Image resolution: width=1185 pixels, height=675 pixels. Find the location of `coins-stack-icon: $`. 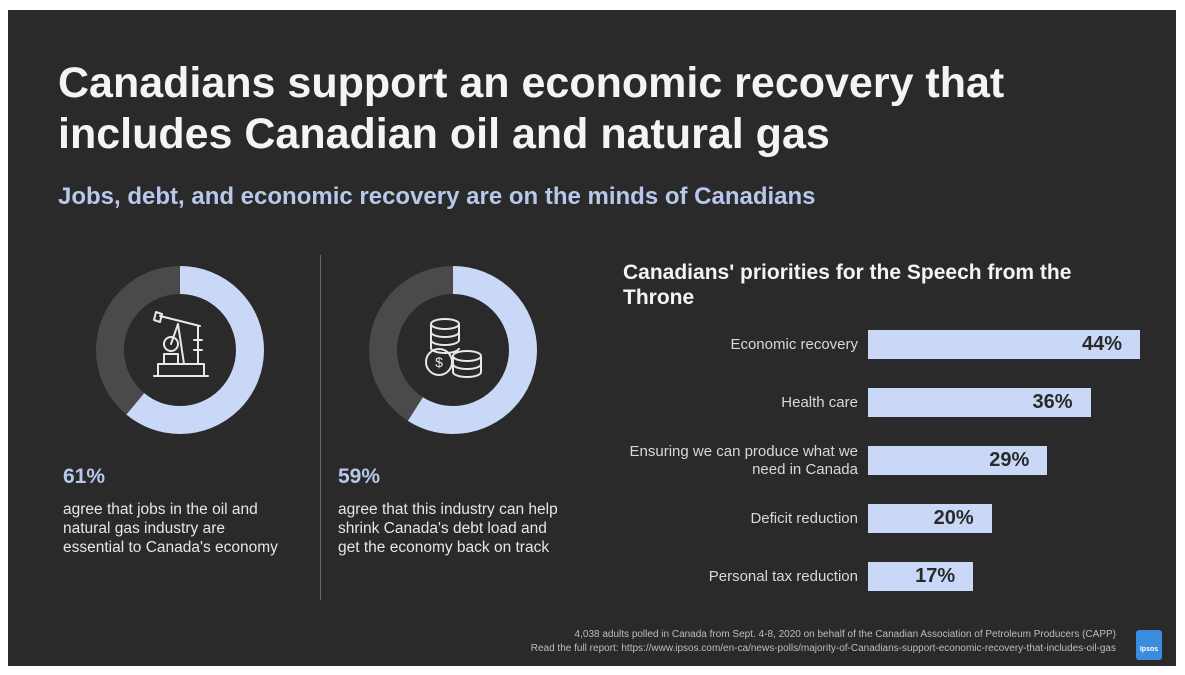

coins-stack-icon: $ is located at coordinates (453, 348).